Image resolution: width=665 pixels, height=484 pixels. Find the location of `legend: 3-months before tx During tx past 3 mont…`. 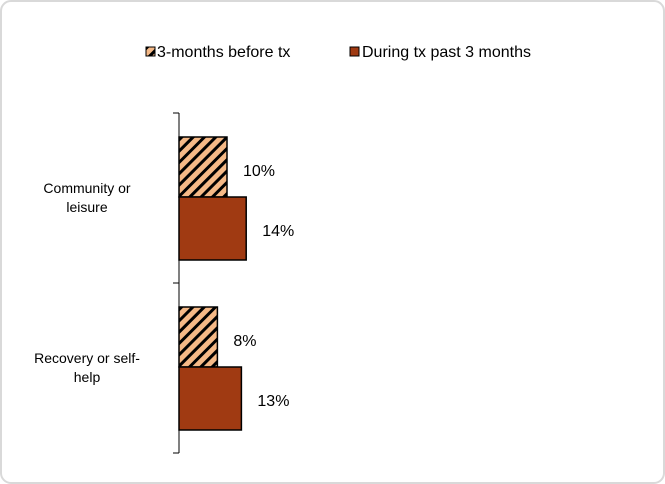

legend: 3-months before tx During tx past 3 mont… is located at coordinates (338, 52).